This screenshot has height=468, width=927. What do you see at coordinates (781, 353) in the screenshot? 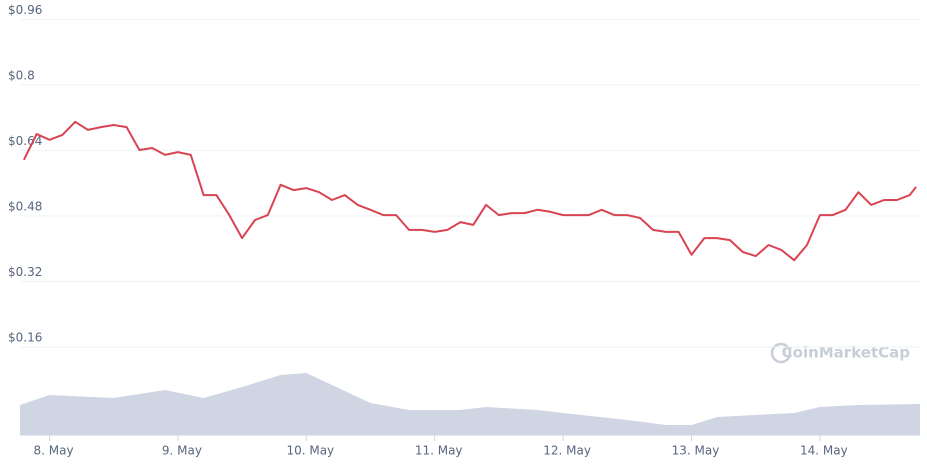
I see `watermark-logo` at bounding box center [781, 353].